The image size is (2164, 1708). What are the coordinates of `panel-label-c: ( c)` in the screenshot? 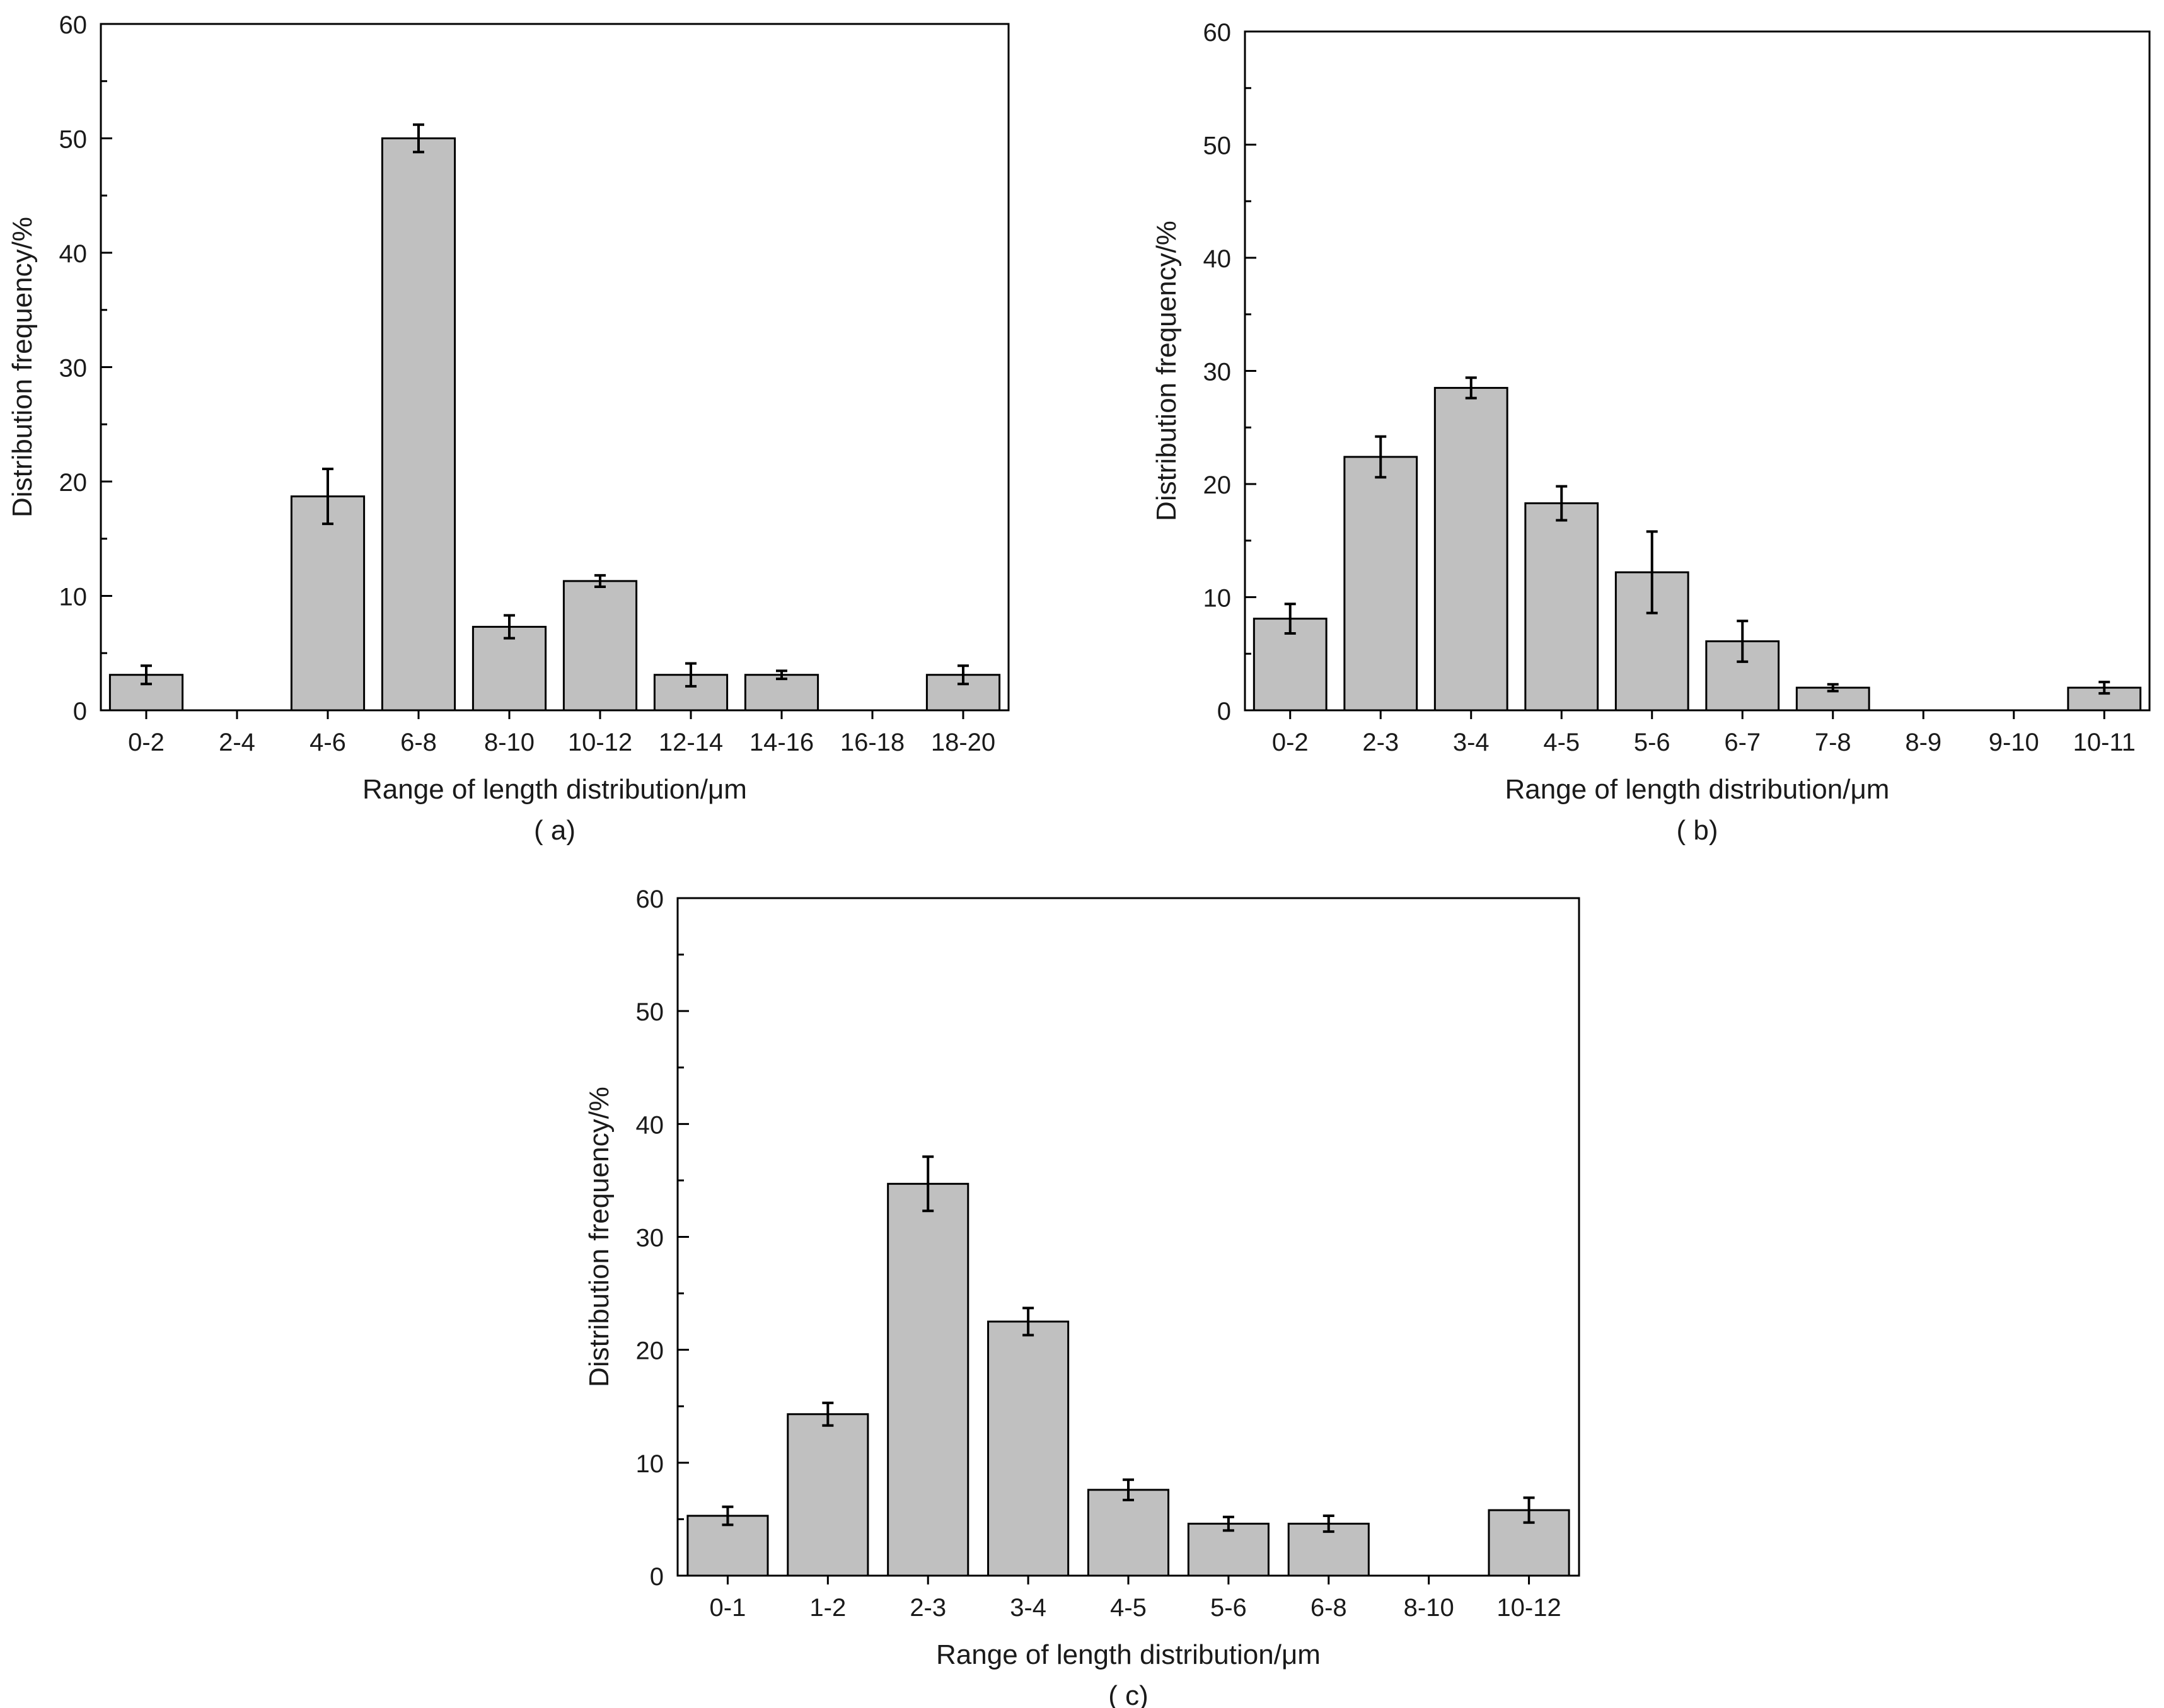 It's located at (1128, 1694).